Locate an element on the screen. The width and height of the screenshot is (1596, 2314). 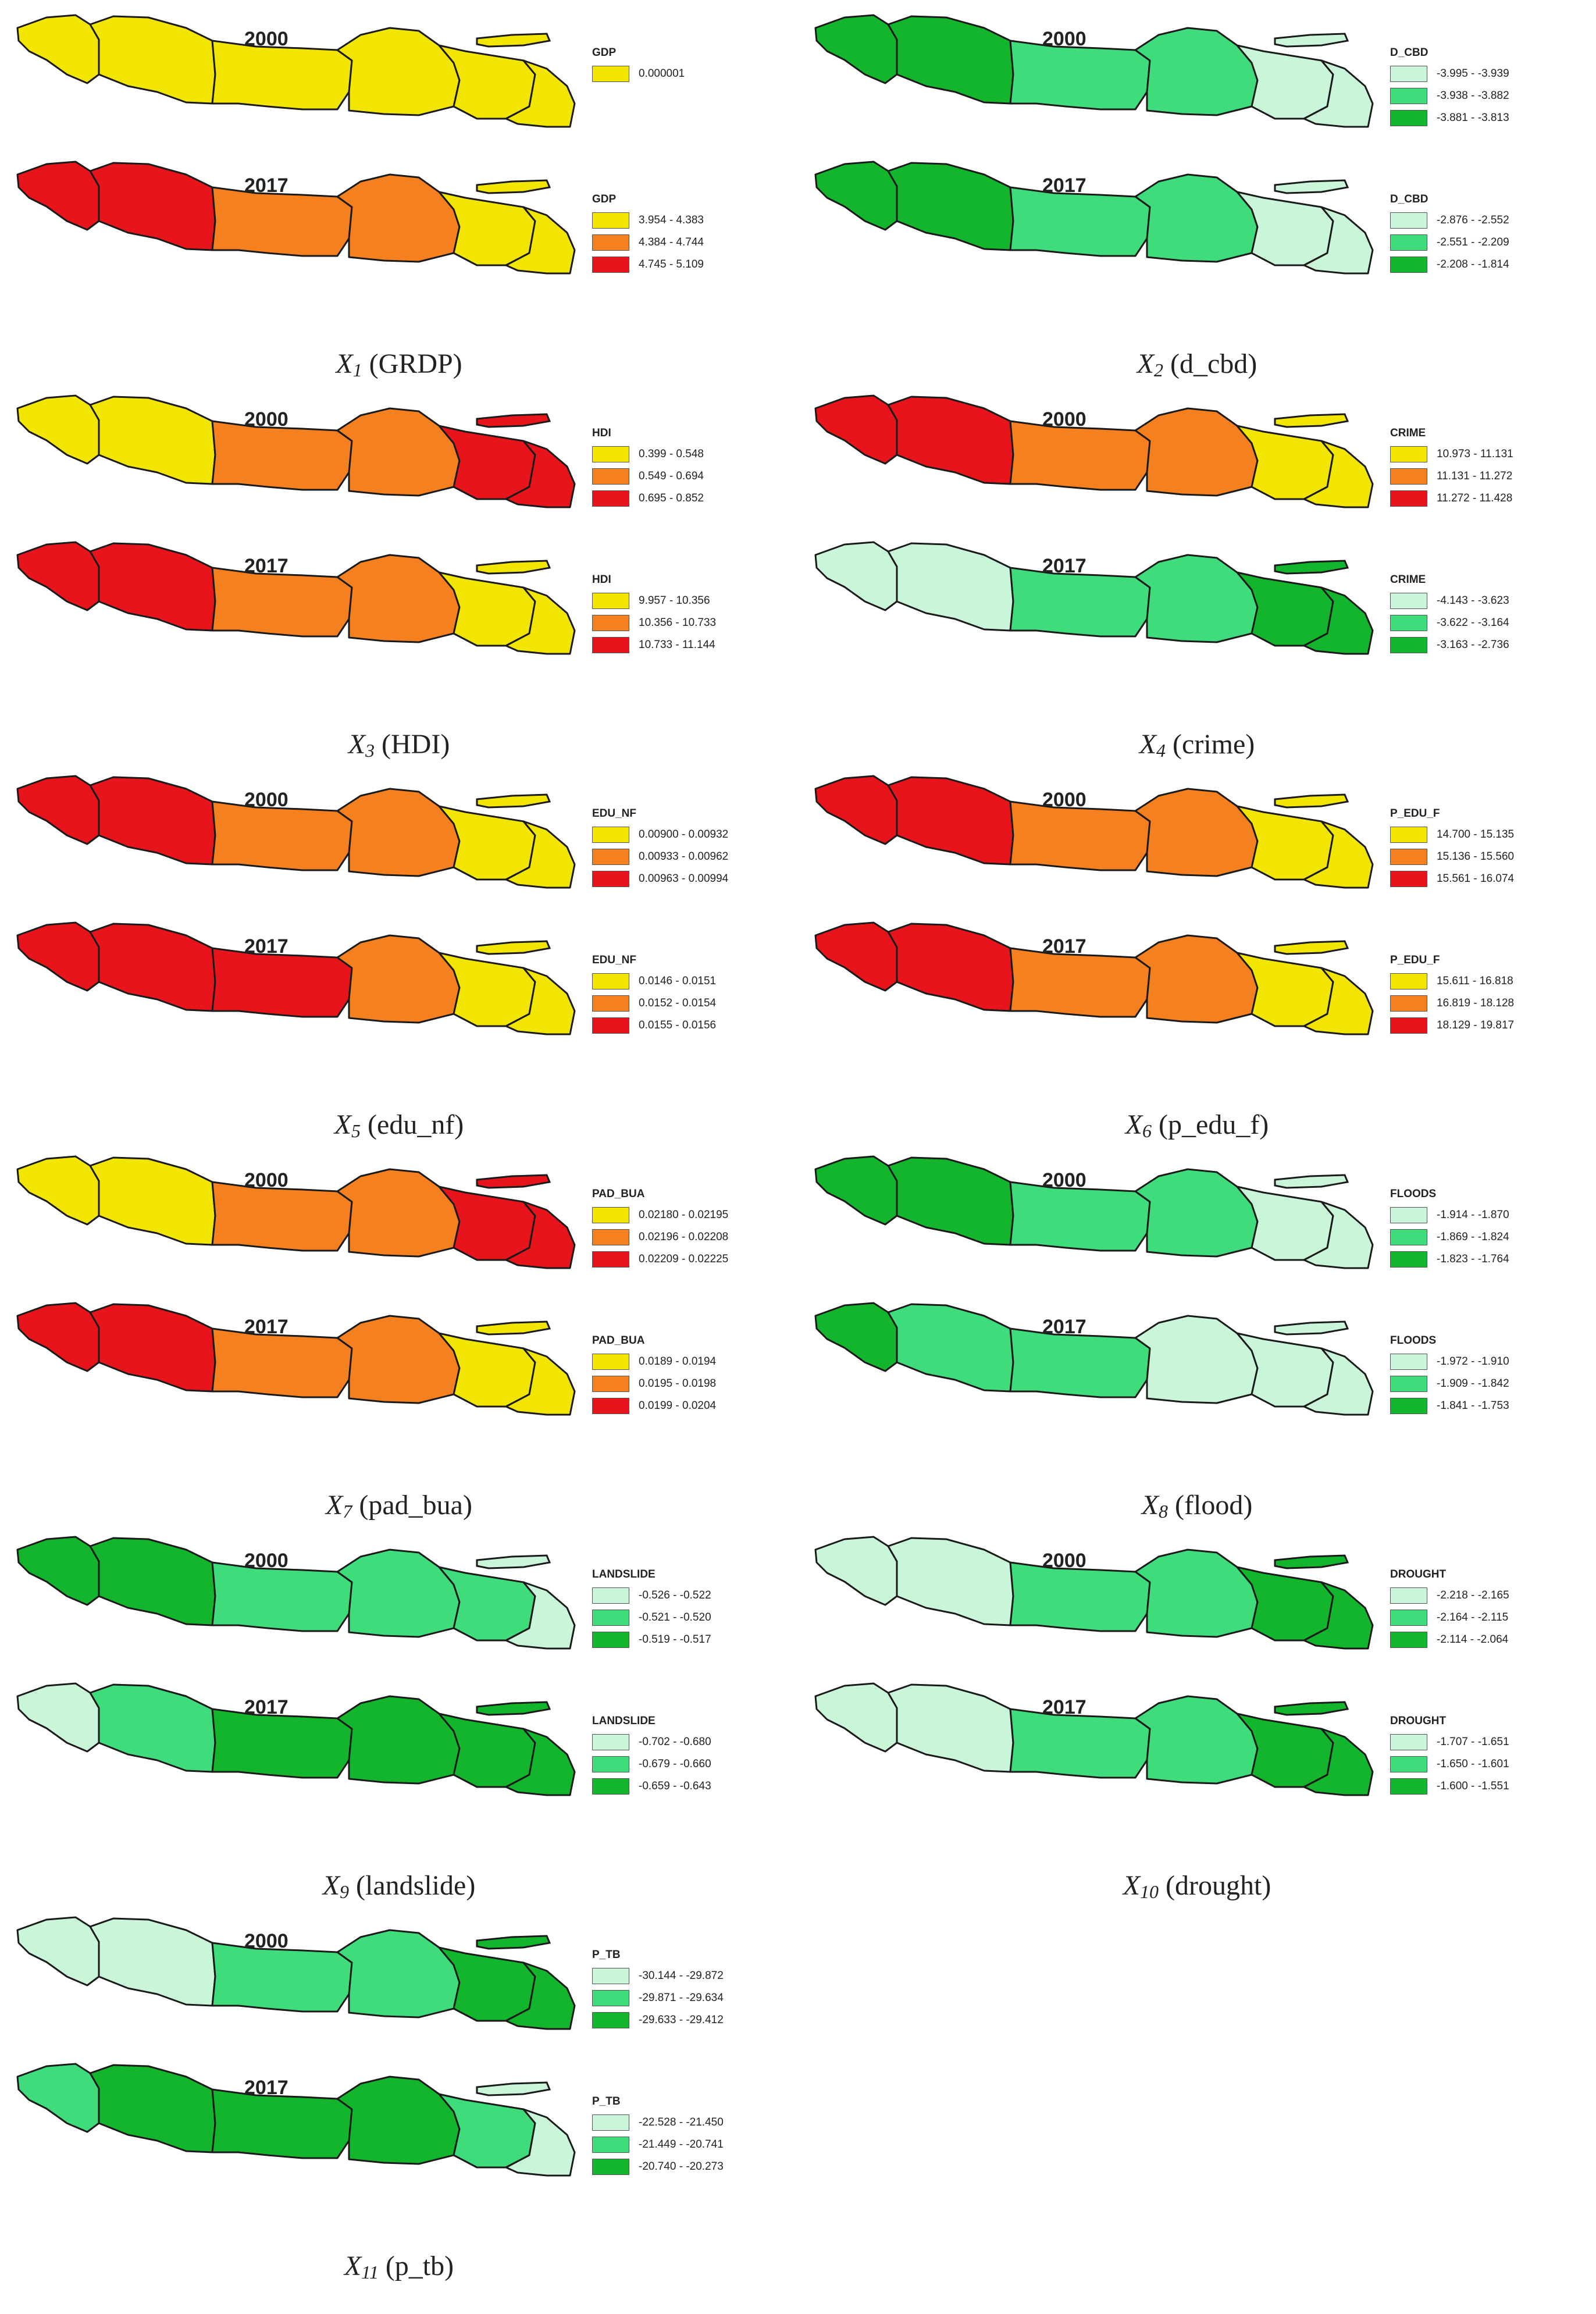
legend-title: LANDSLIDE is located at coordinates (624, 1574).